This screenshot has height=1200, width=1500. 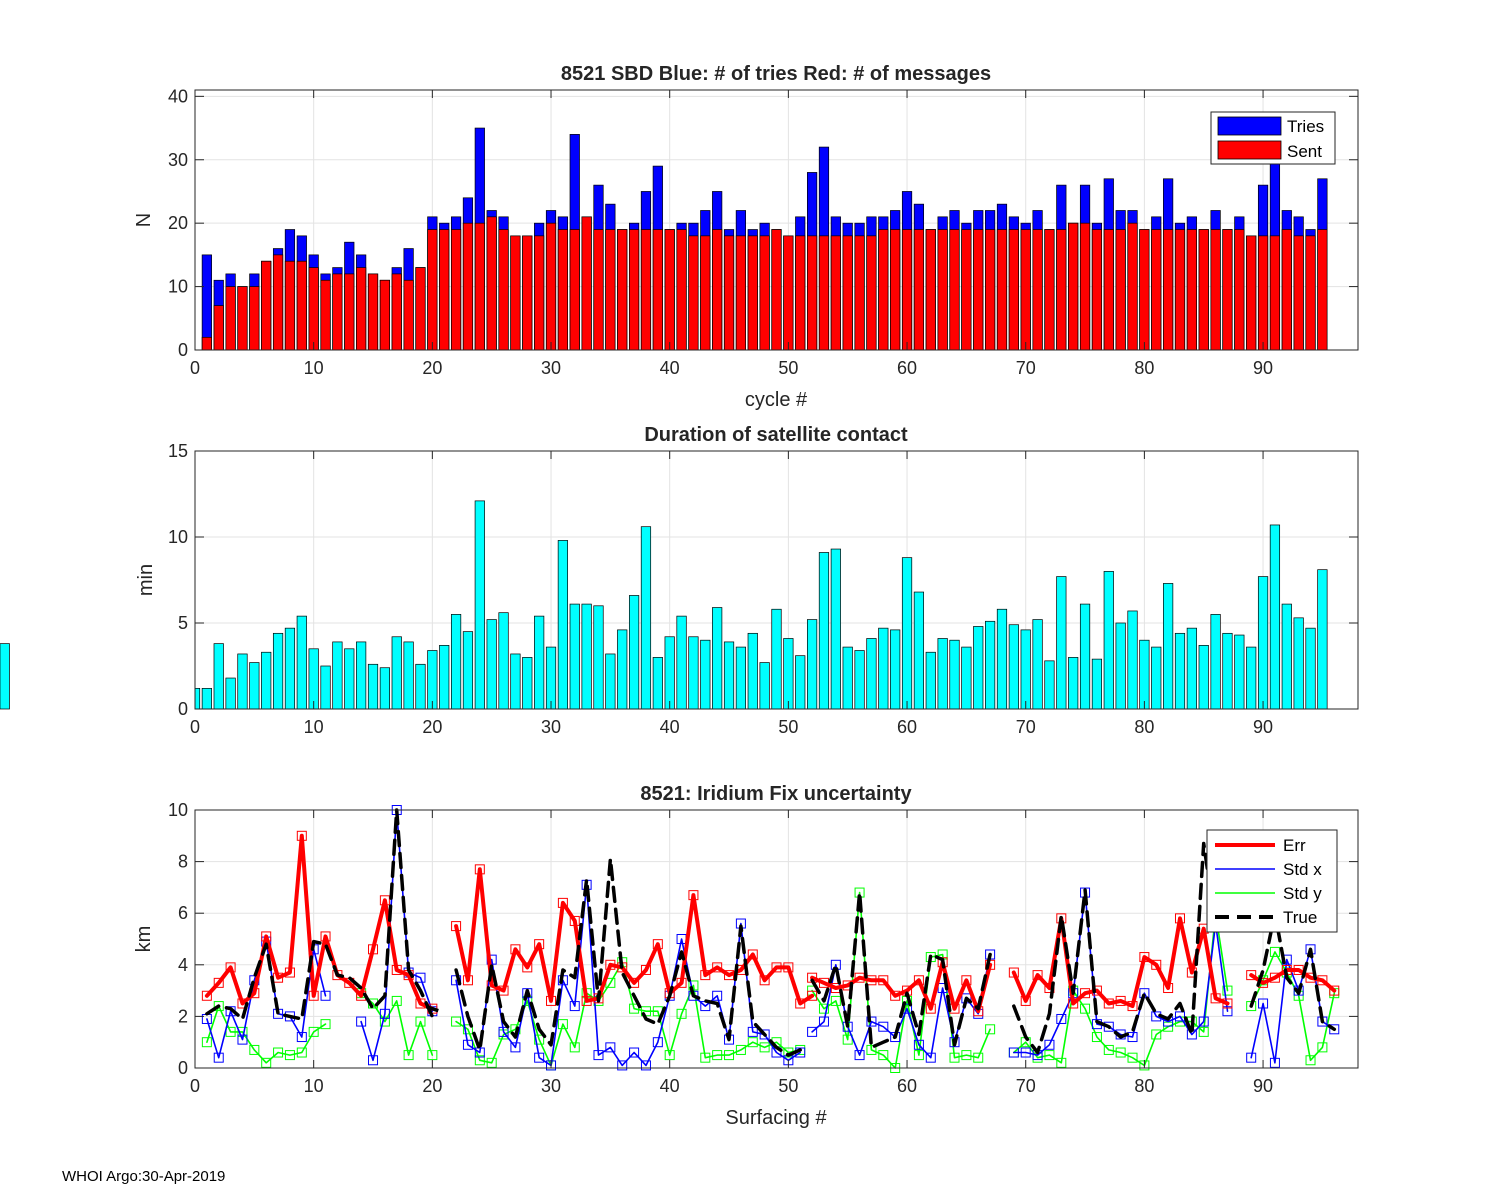 What do you see at coordinates (1294, 845) in the screenshot?
I see `legend-label-err: Err` at bounding box center [1294, 845].